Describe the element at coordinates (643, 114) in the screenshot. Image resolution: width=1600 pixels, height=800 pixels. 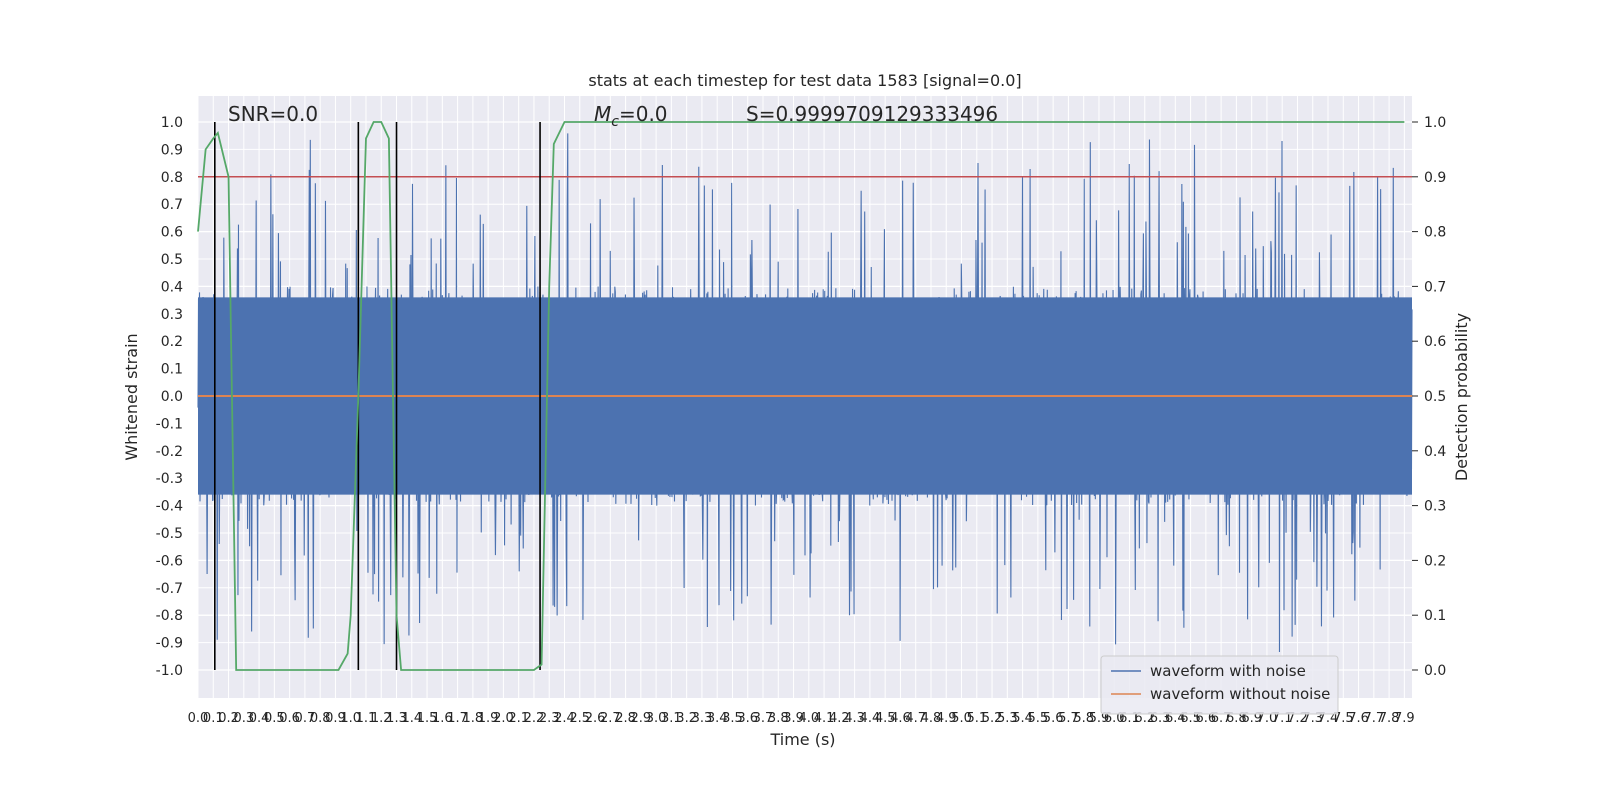
I see `mc-value: =0.0` at that location.